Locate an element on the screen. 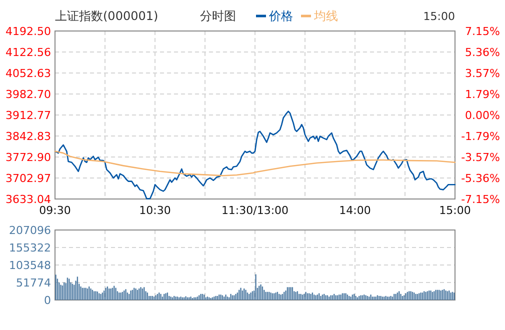 This screenshot has height=330, width=505. y-tick-label: 3982.70 is located at coordinates (28, 94).